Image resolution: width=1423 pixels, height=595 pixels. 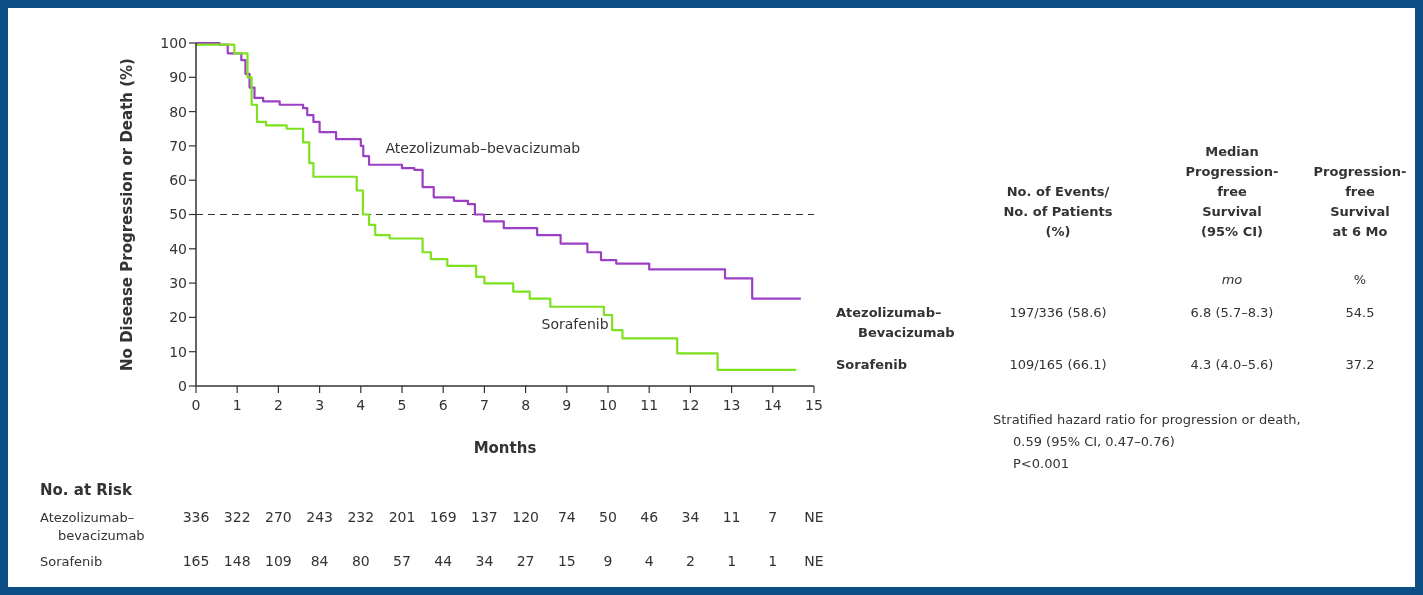 What do you see at coordinates (237, 405) in the screenshot?
I see `x-tick-label: 1` at bounding box center [237, 405].